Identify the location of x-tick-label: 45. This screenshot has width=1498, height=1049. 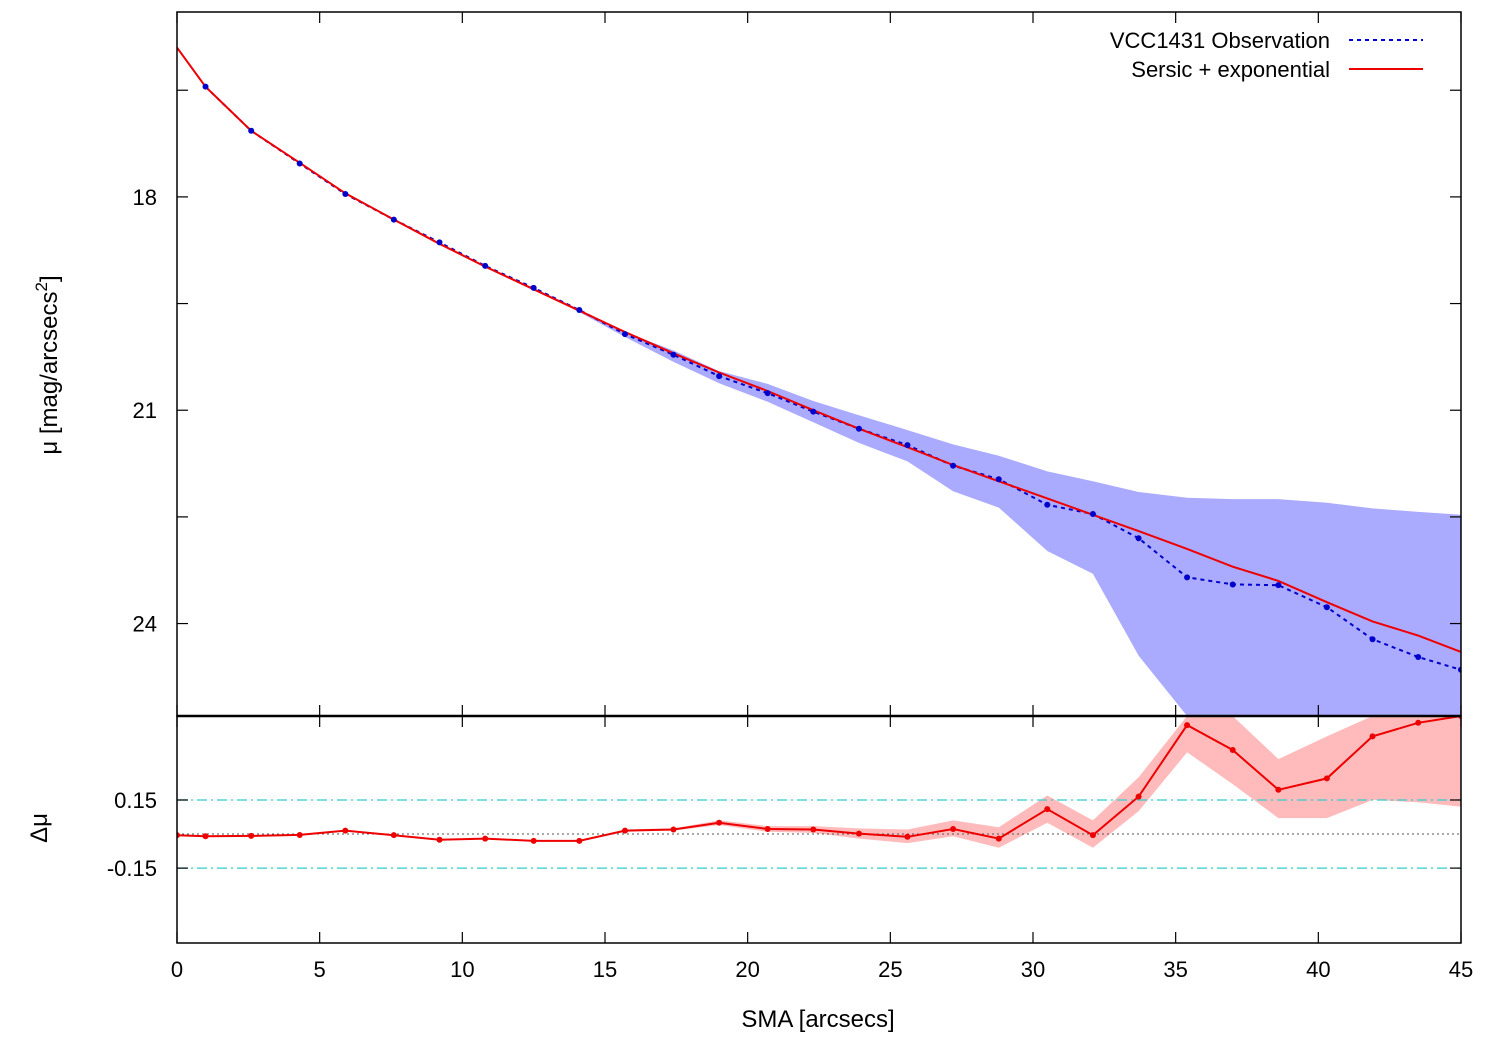
(1461, 969).